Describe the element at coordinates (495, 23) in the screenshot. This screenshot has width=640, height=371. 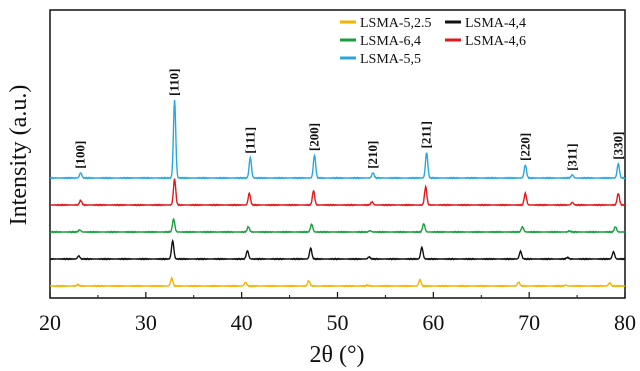
I see `legend-label: LSMA-4,4` at that location.